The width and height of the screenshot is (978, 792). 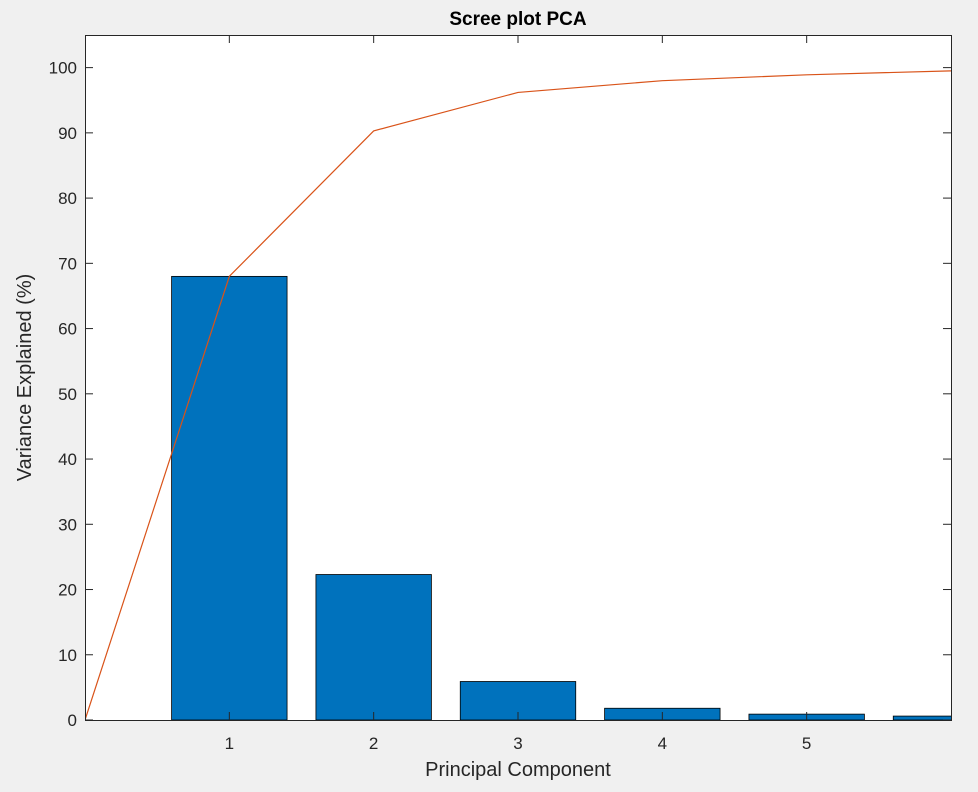 I want to click on y-tick-label: 70, so click(x=67, y=263).